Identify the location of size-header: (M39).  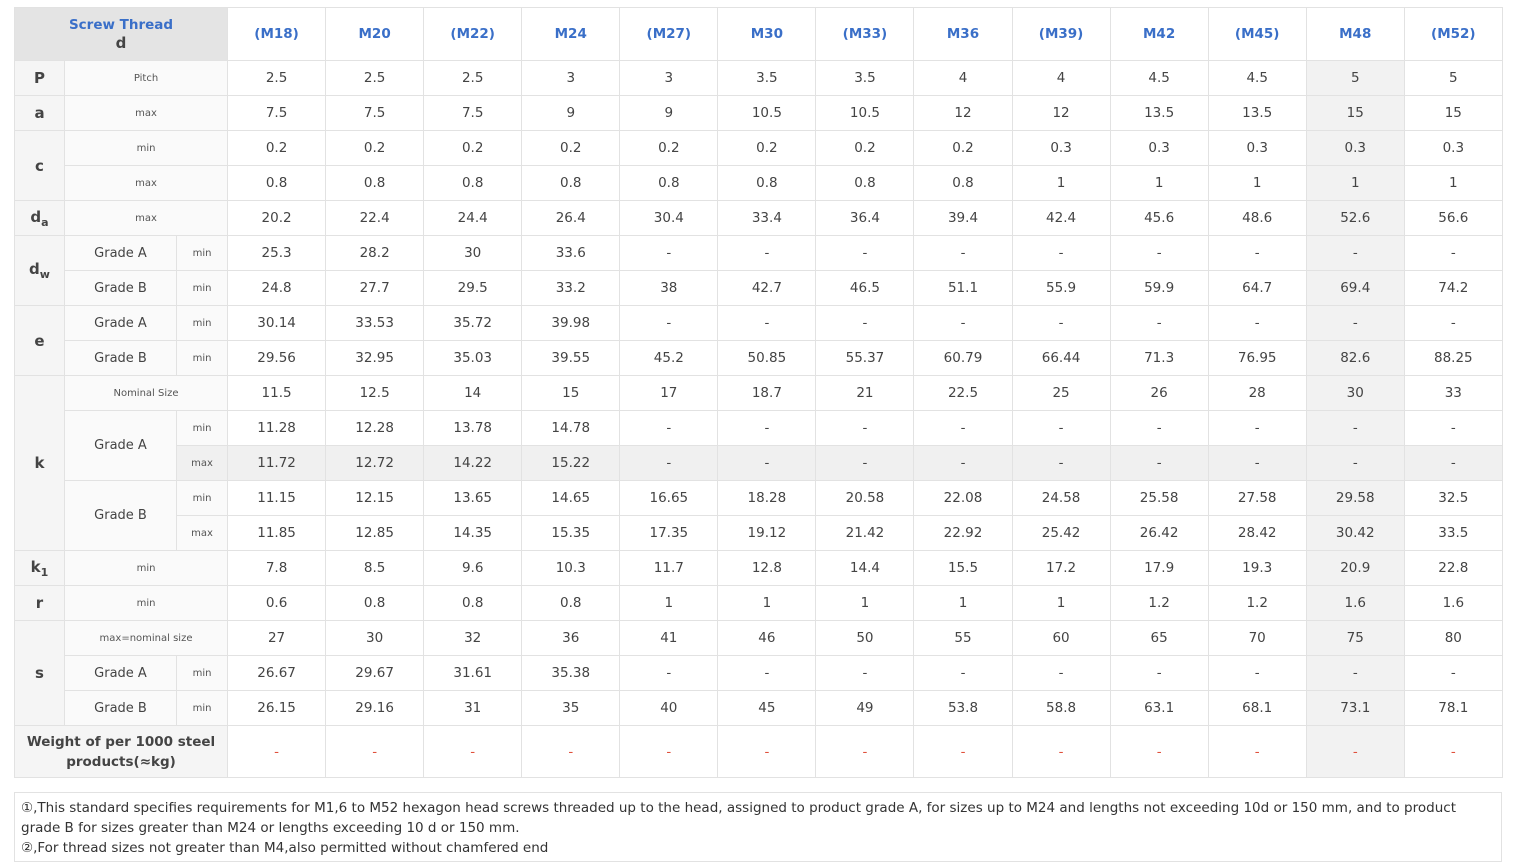
(1061, 34).